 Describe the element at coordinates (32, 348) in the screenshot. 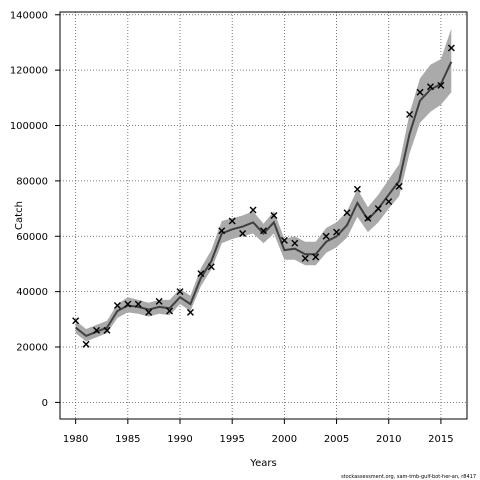

I see `y-tick-label: 20000` at that location.